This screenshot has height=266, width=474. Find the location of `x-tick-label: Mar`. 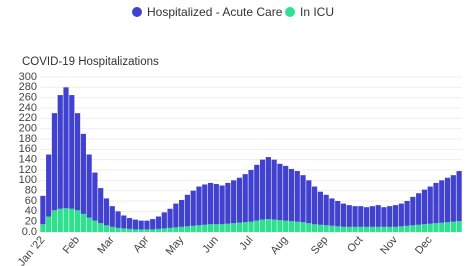

x-tick-label: Mar is located at coordinates (106, 245).